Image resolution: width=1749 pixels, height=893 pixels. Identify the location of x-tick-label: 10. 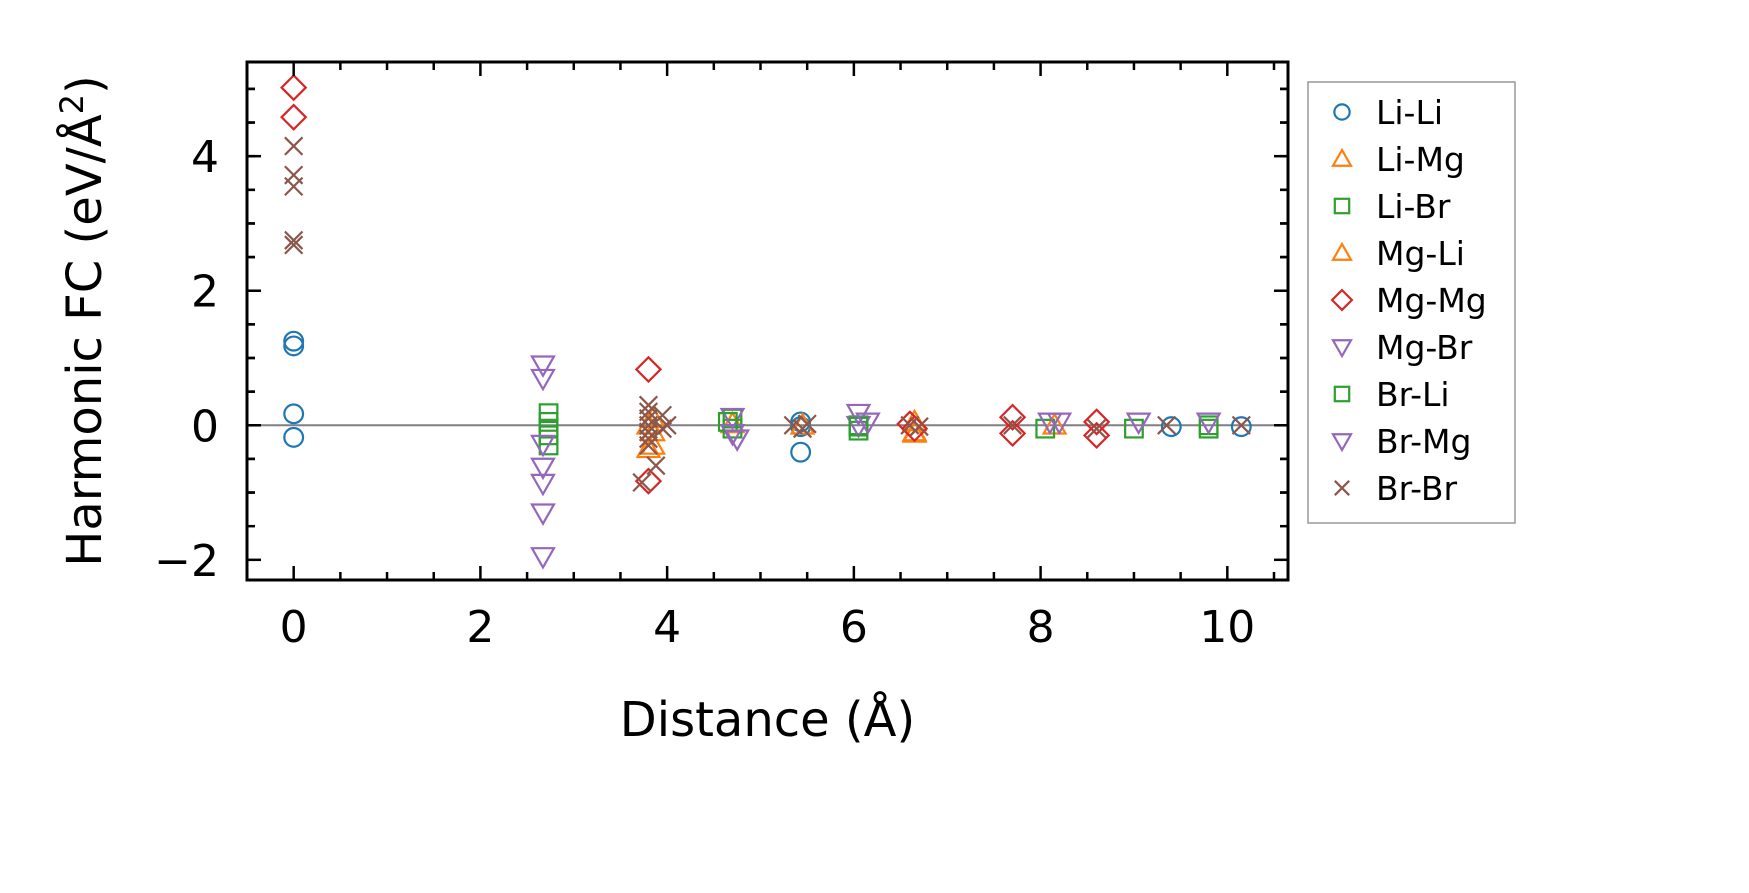
(1227, 627).